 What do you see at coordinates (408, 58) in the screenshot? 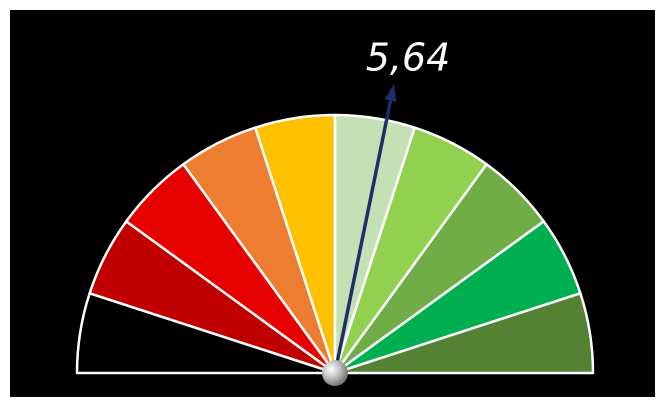
I see `value-label: 5,64` at bounding box center [408, 58].